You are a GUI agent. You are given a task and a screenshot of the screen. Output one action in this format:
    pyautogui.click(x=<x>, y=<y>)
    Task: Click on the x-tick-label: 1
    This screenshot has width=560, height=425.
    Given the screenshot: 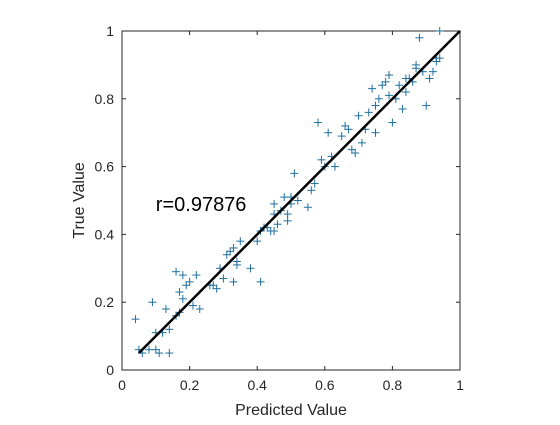 What is the action you would take?
    pyautogui.click(x=460, y=385)
    